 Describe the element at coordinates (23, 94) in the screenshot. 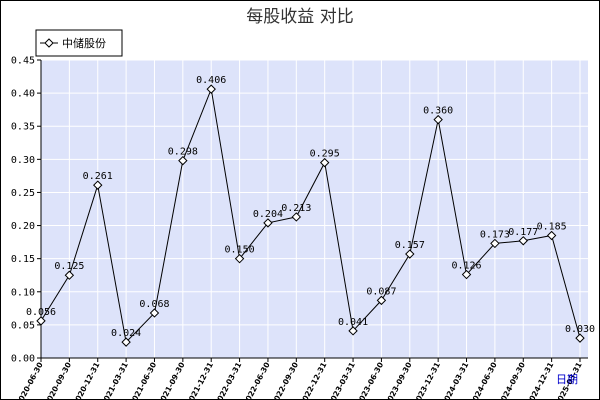

I see `y-tick-label: 0.40` at that location.